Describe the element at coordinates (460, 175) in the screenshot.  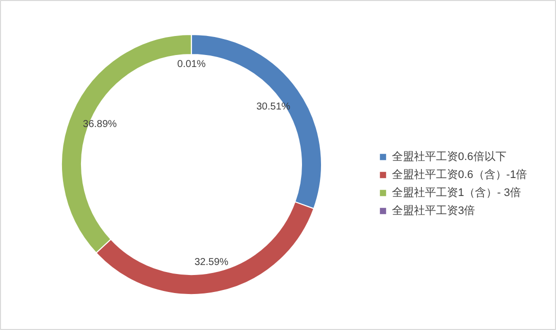
I see `legend-label: 全盟社平工资0.6（含）-1倍` at that location.